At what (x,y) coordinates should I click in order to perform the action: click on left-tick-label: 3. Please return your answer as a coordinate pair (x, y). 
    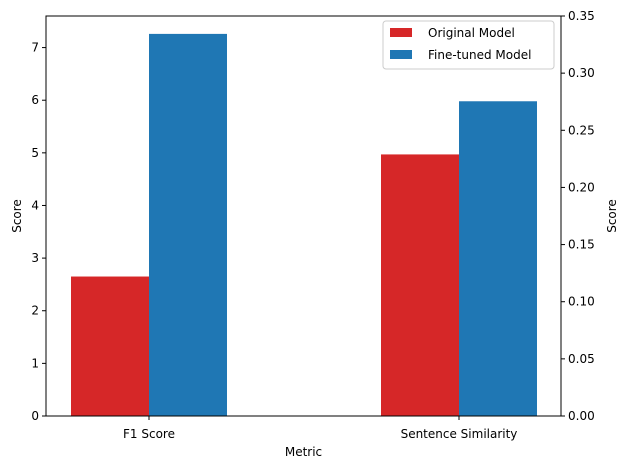
    Looking at the image, I should click on (35, 258).